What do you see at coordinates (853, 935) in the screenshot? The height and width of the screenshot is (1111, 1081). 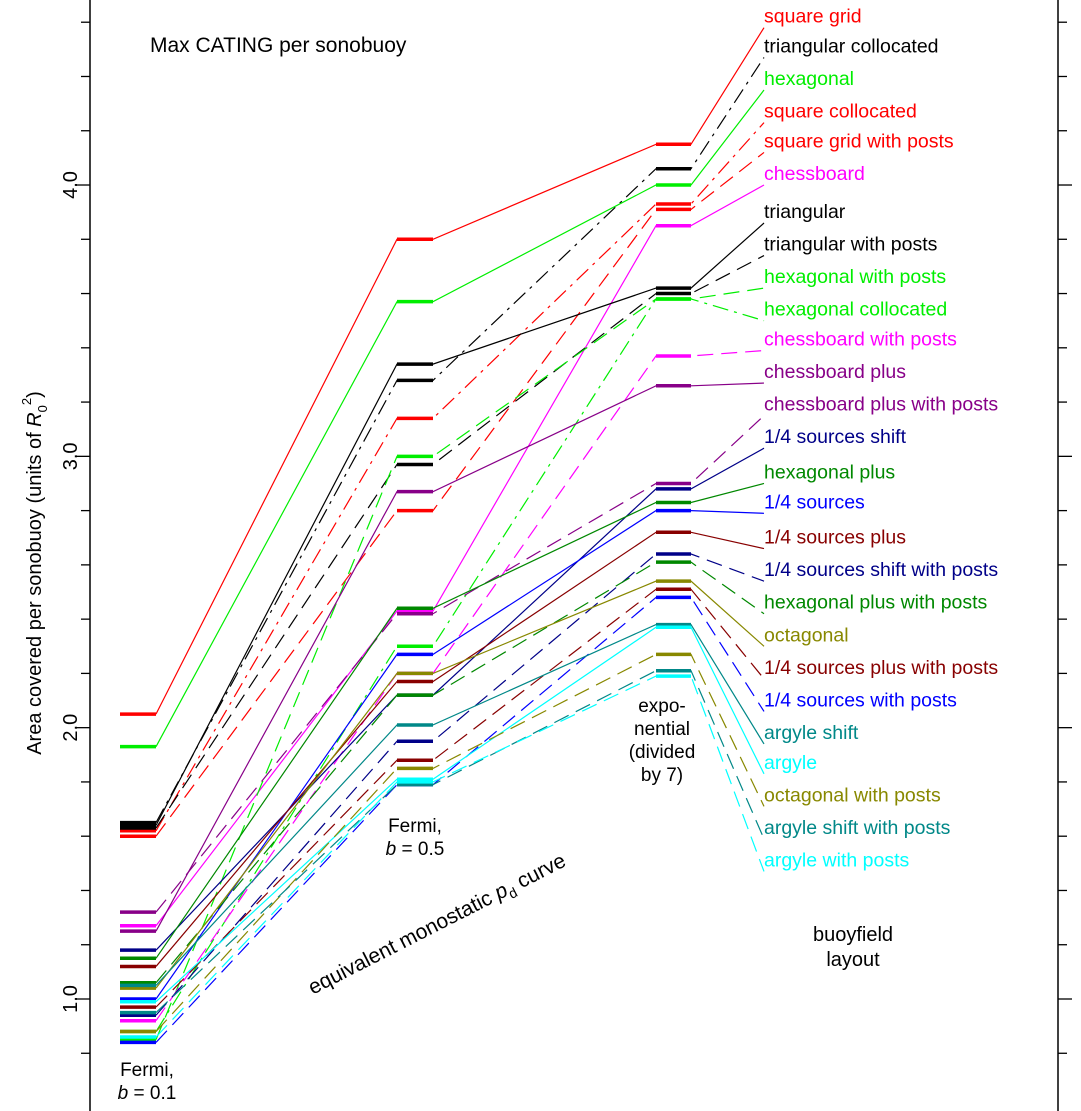 I see `layout-heading-line-1: buoyfield` at bounding box center [853, 935].